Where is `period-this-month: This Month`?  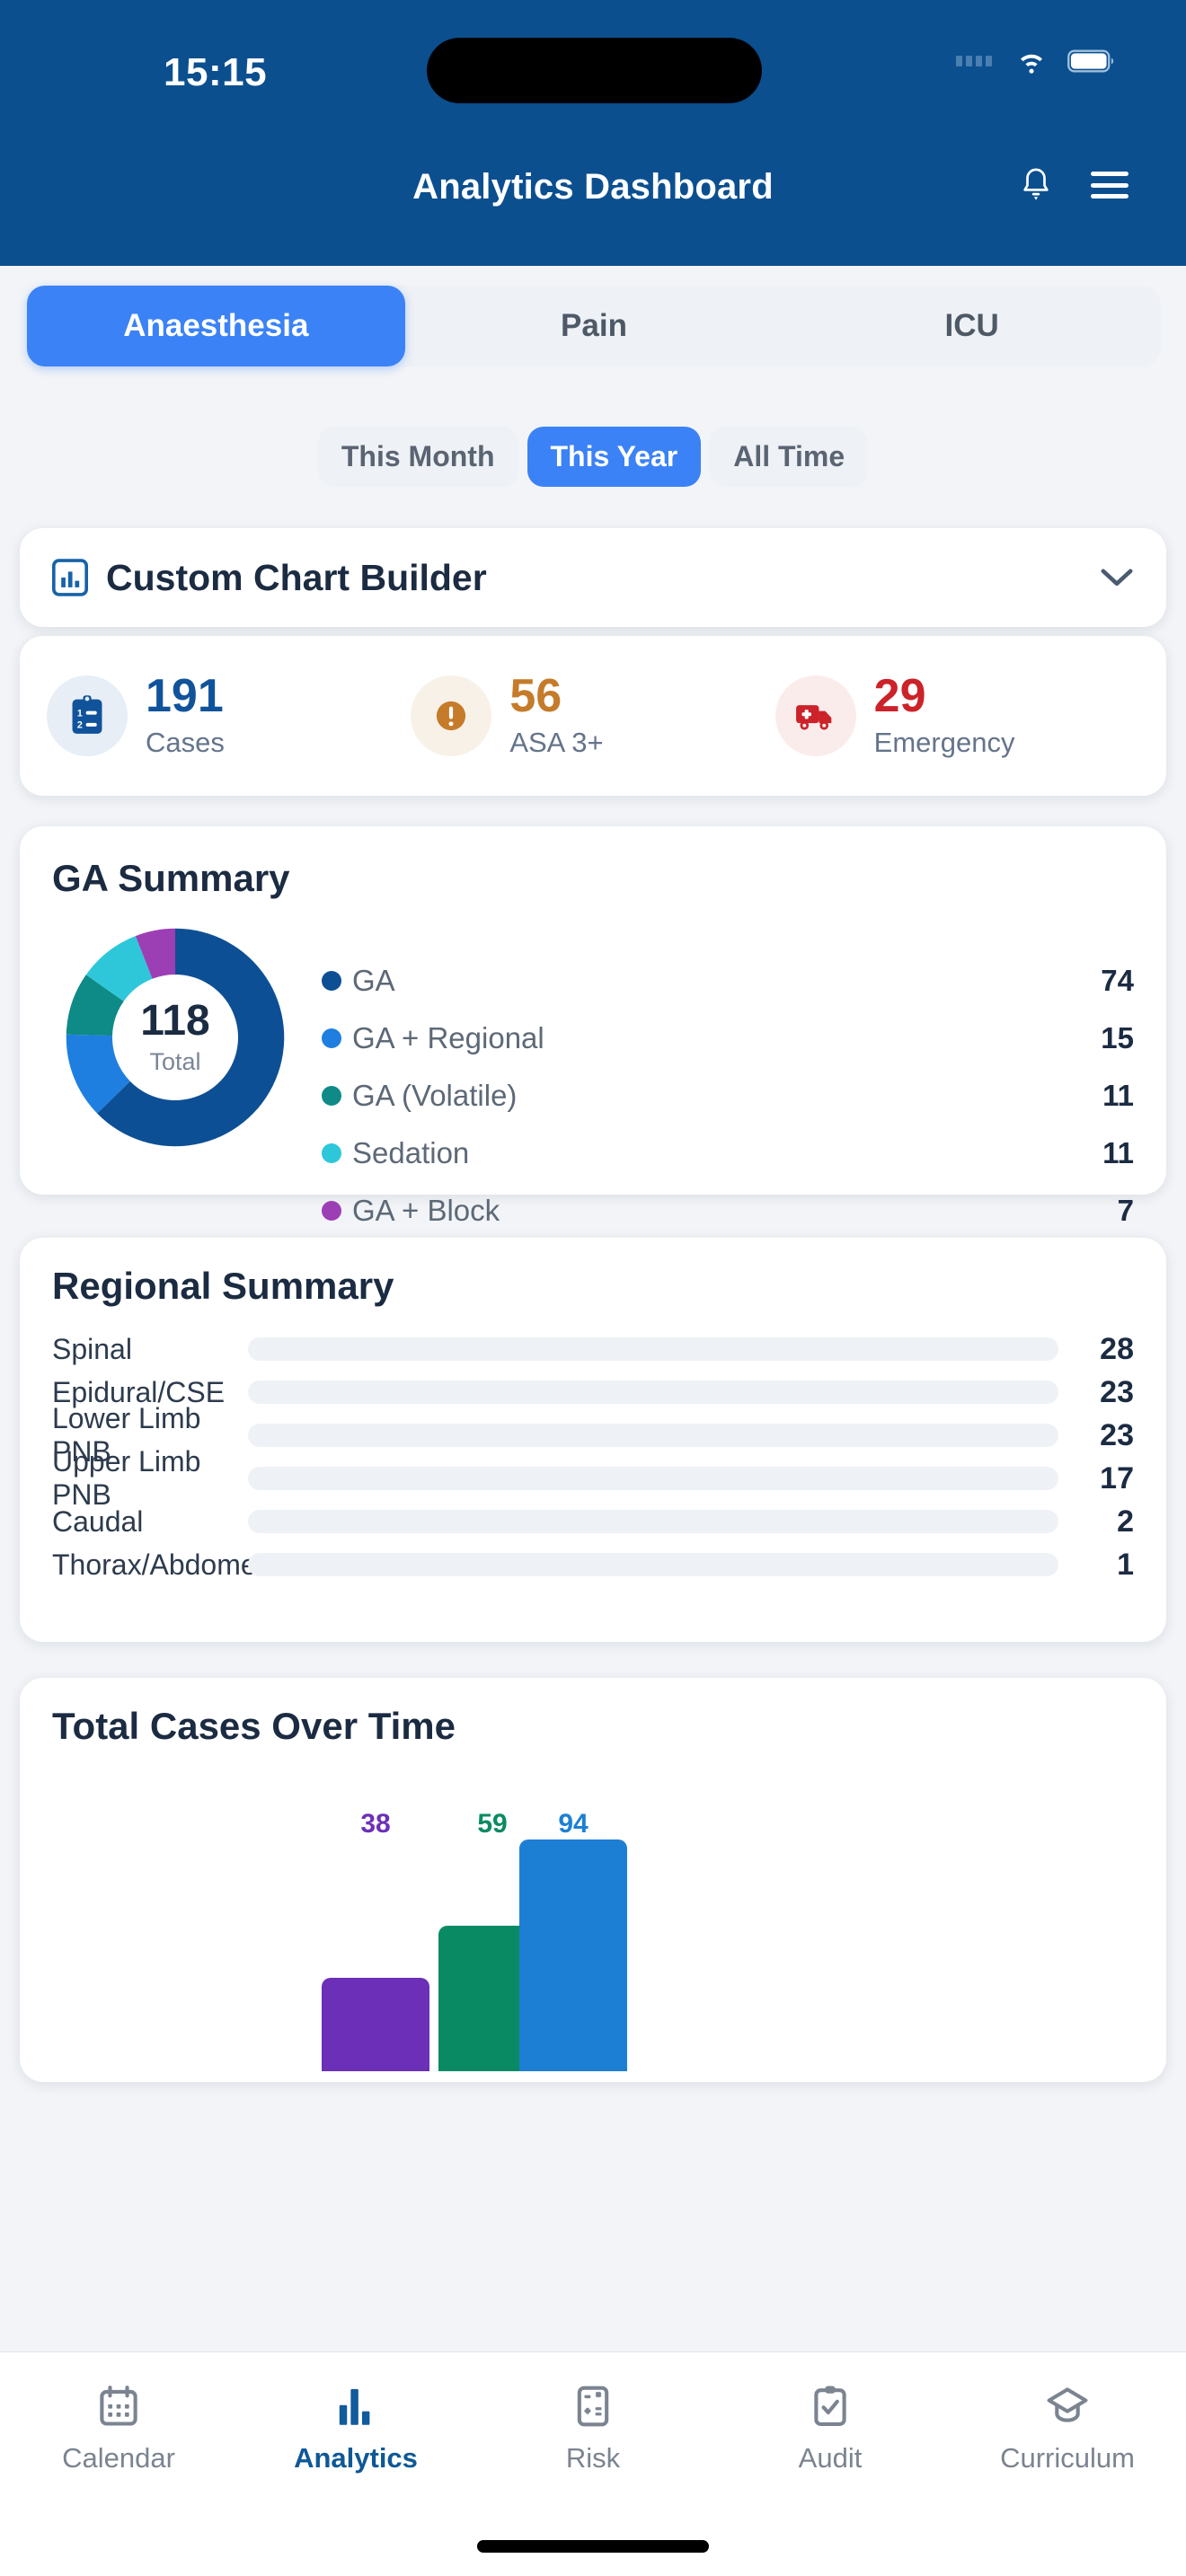
period-this-month: This Month is located at coordinates (417, 457).